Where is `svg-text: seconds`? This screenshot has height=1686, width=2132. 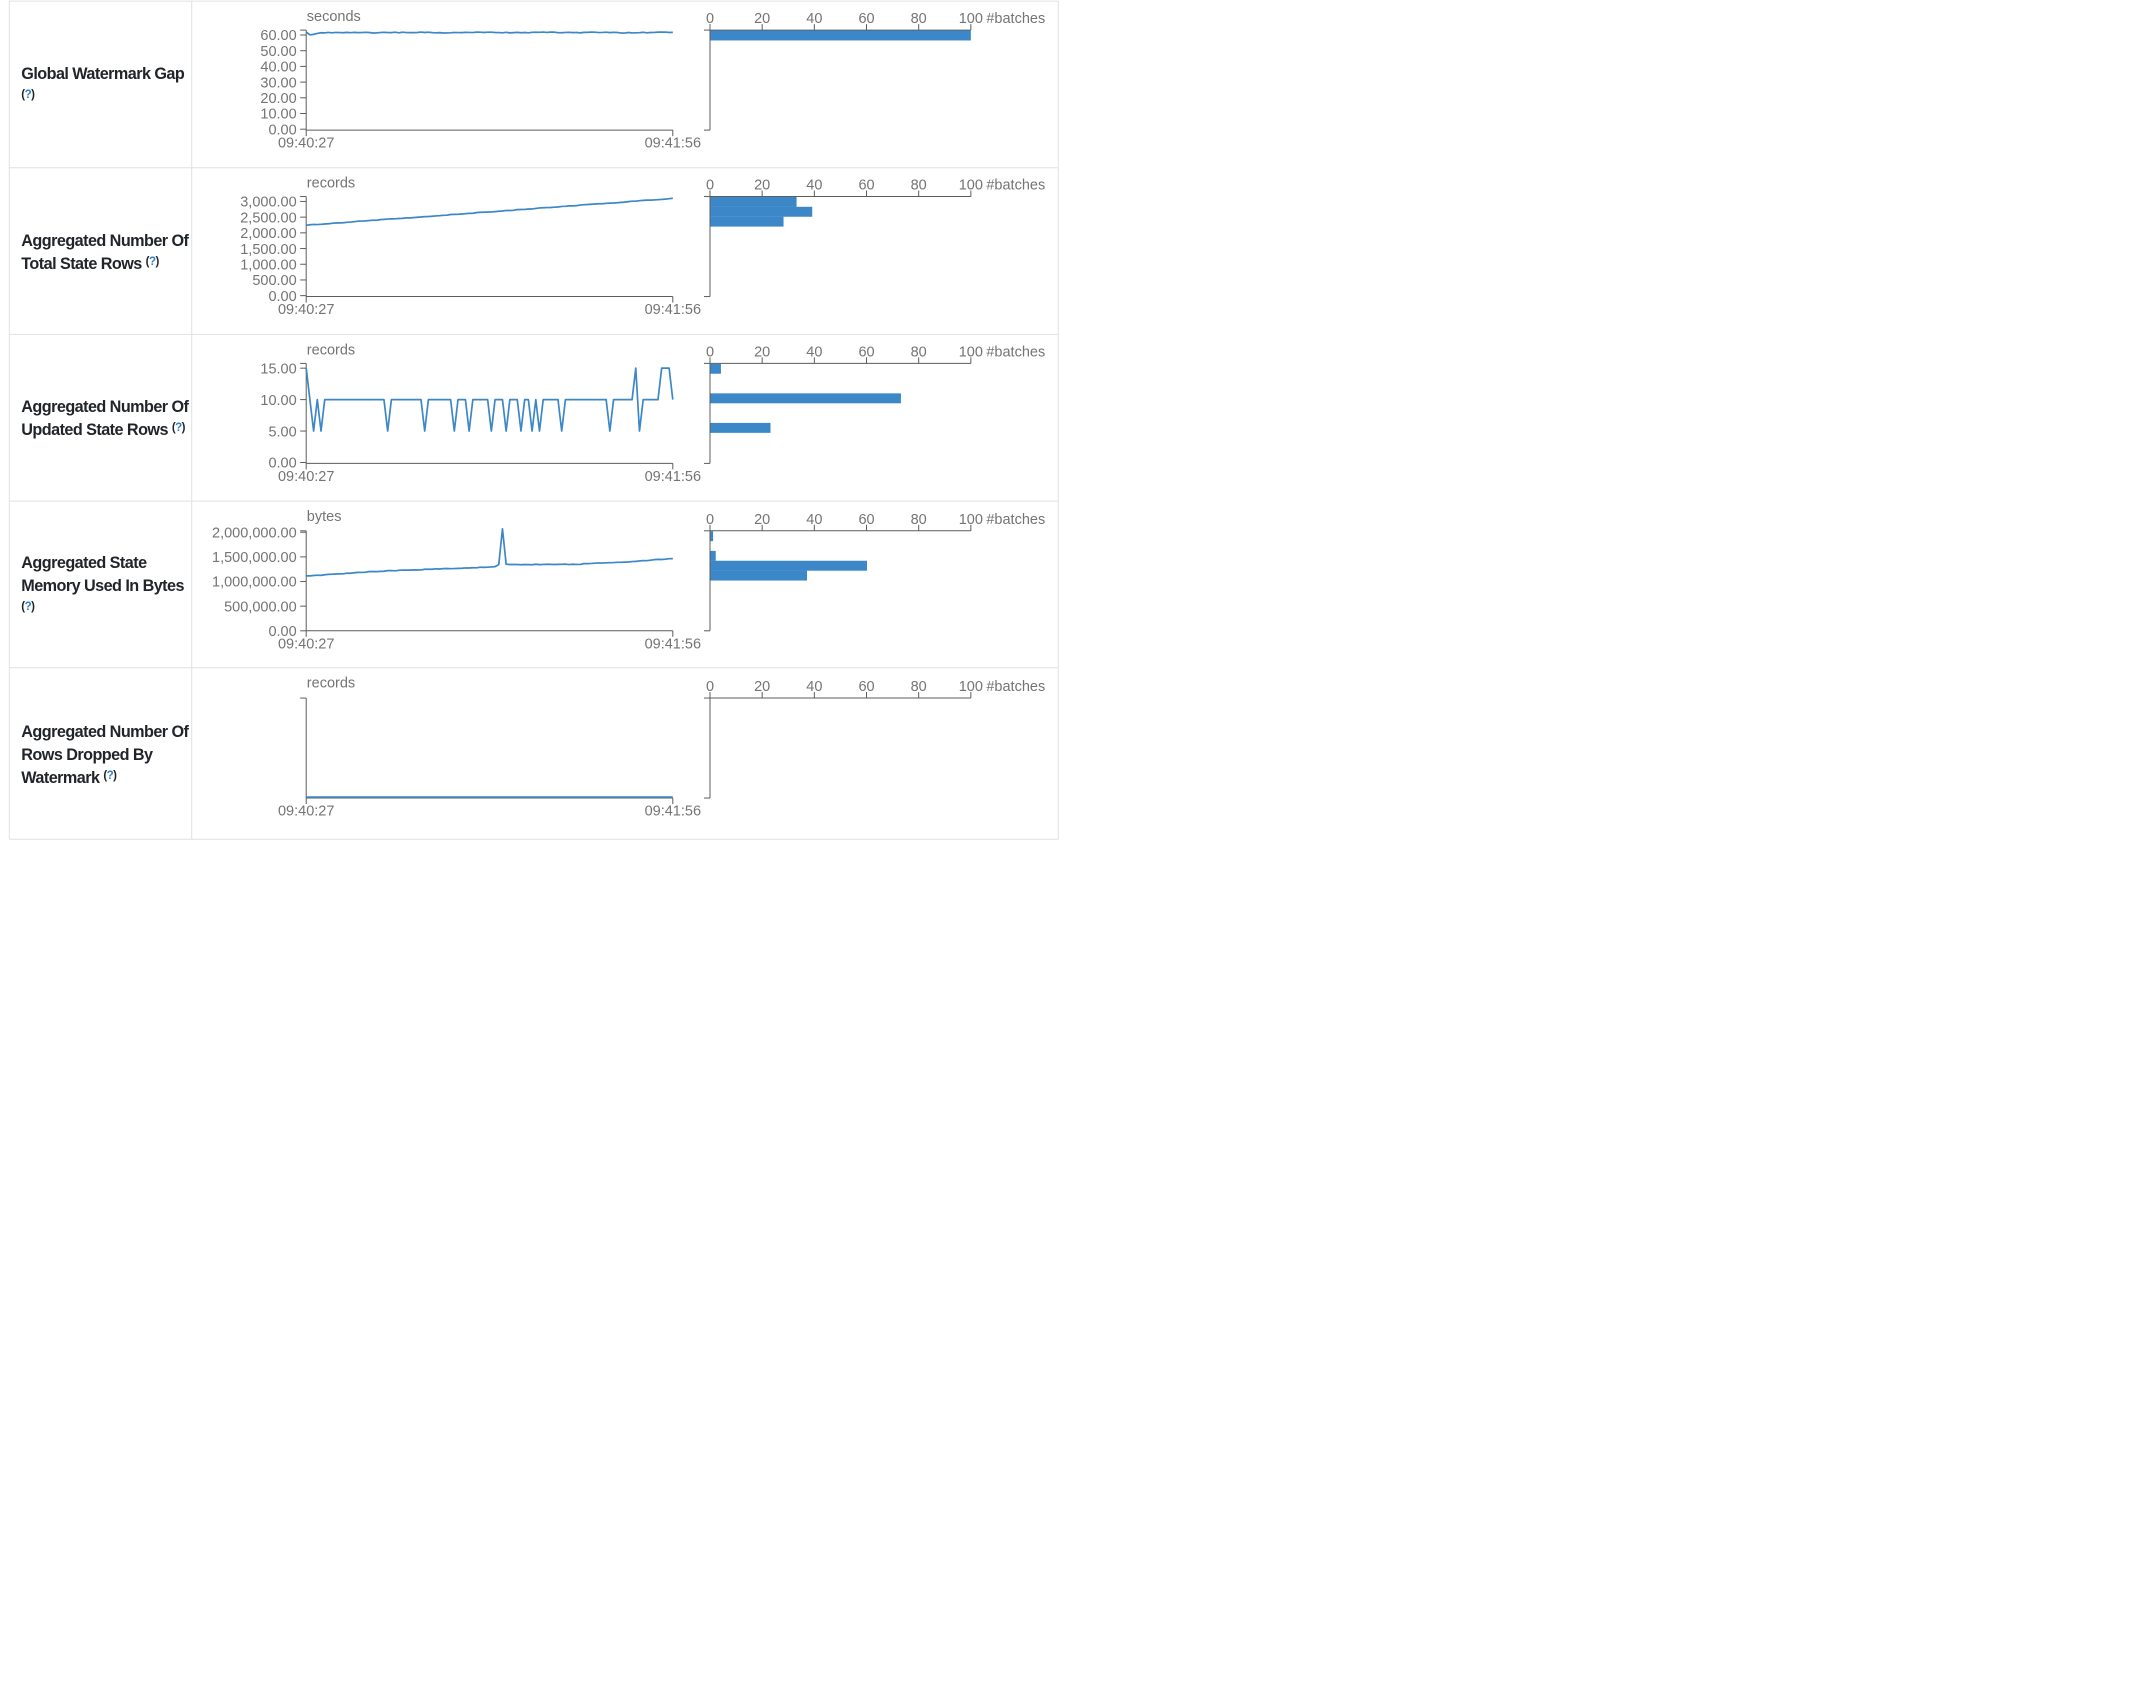
svg-text: seconds is located at coordinates (334, 17).